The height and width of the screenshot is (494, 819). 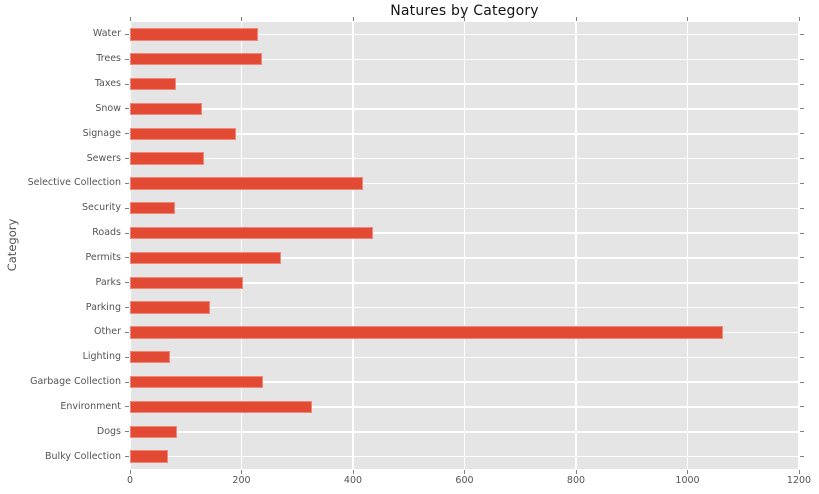 What do you see at coordinates (241, 480) in the screenshot?
I see `x-tick-label: 200` at bounding box center [241, 480].